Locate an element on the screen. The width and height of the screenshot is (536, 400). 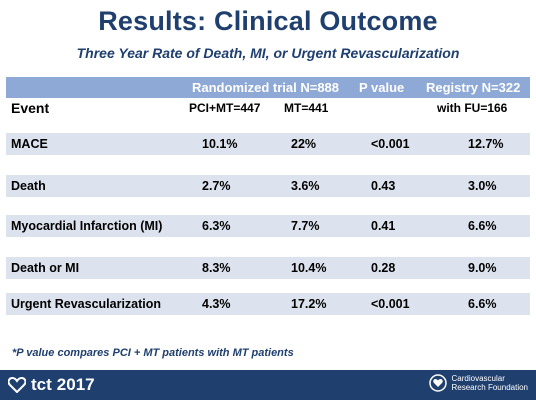
header-randomized-trial: Randomized trial N=888 is located at coordinates (266, 87).